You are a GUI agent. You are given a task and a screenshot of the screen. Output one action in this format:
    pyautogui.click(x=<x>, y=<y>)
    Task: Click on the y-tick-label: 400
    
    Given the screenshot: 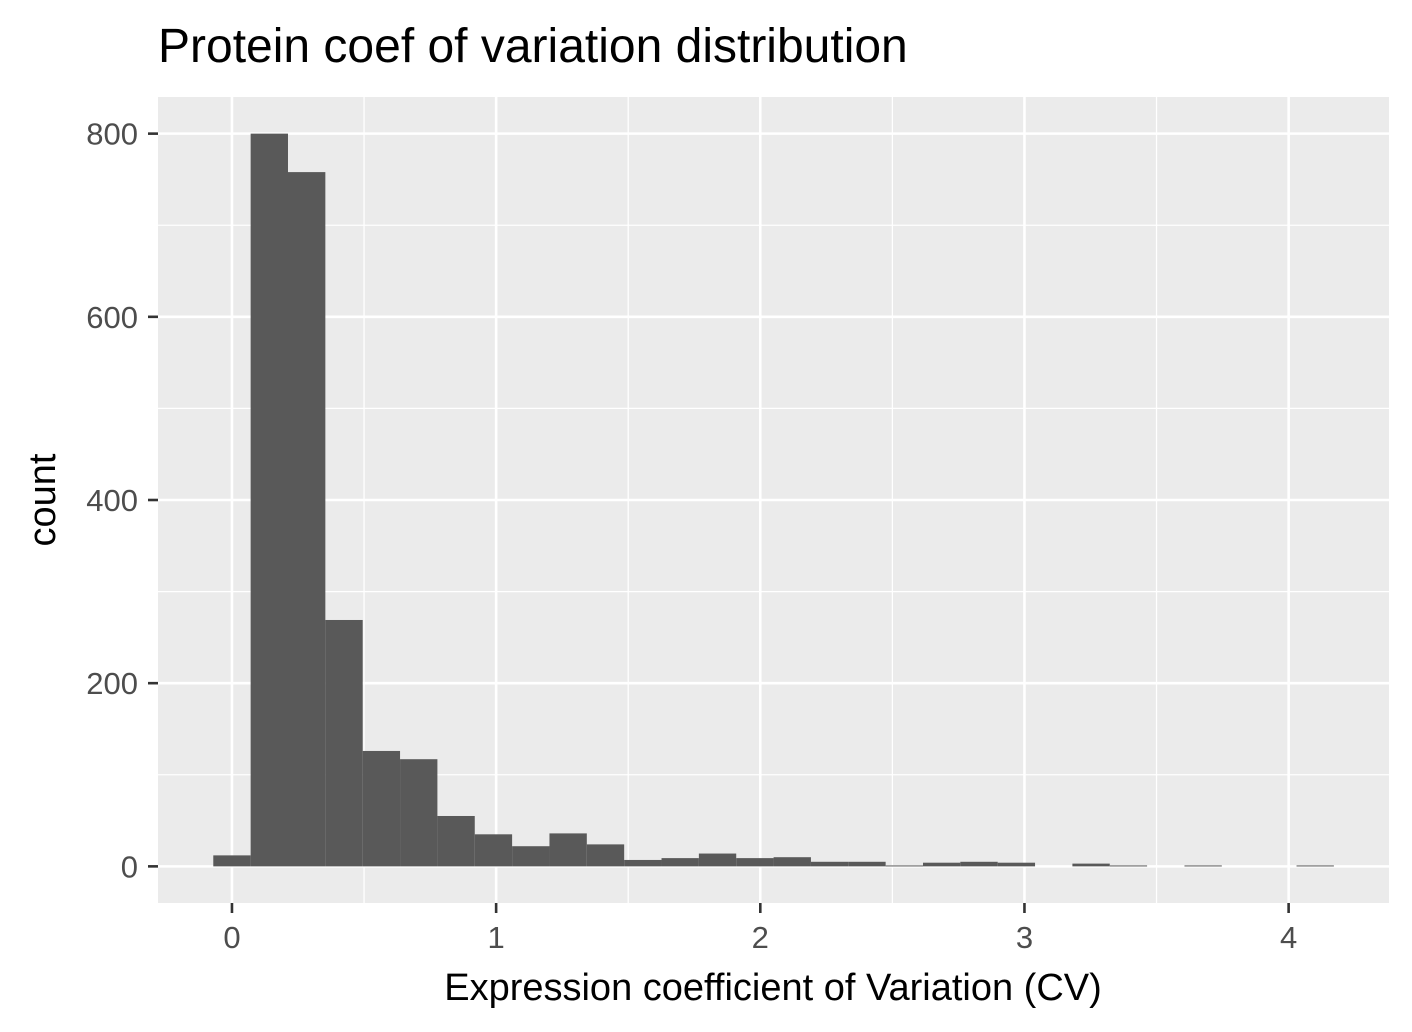 What is the action you would take?
    pyautogui.click(x=112, y=500)
    